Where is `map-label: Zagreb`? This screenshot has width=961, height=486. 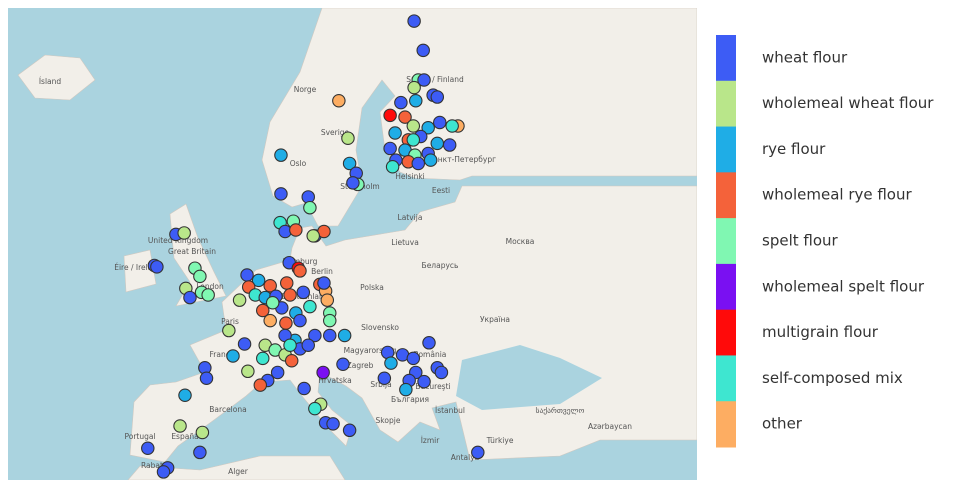
map-label: Zagreb is located at coordinates (360, 365).